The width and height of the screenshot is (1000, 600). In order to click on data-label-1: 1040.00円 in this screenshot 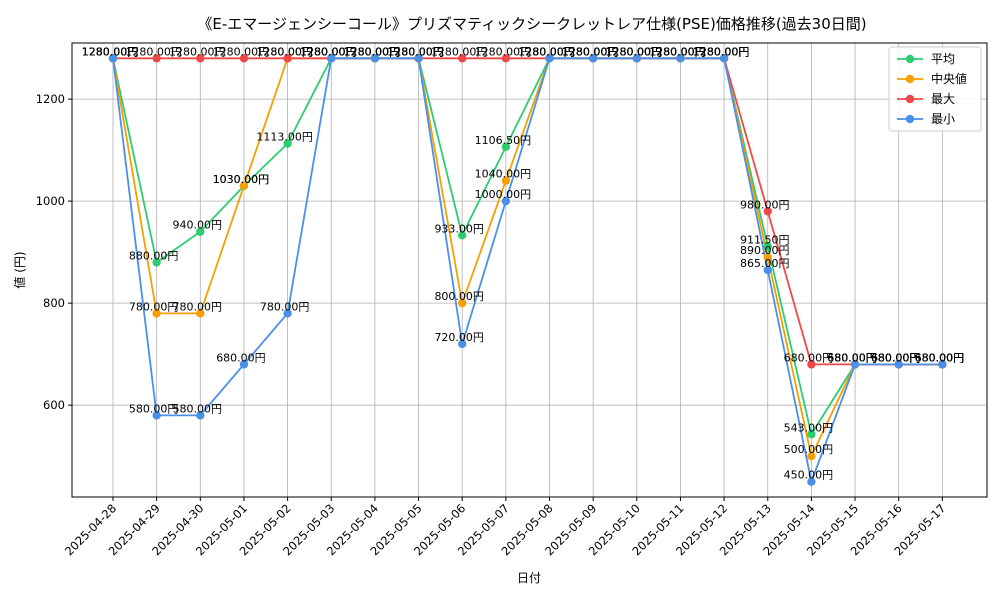, I will do `click(503, 174)`.